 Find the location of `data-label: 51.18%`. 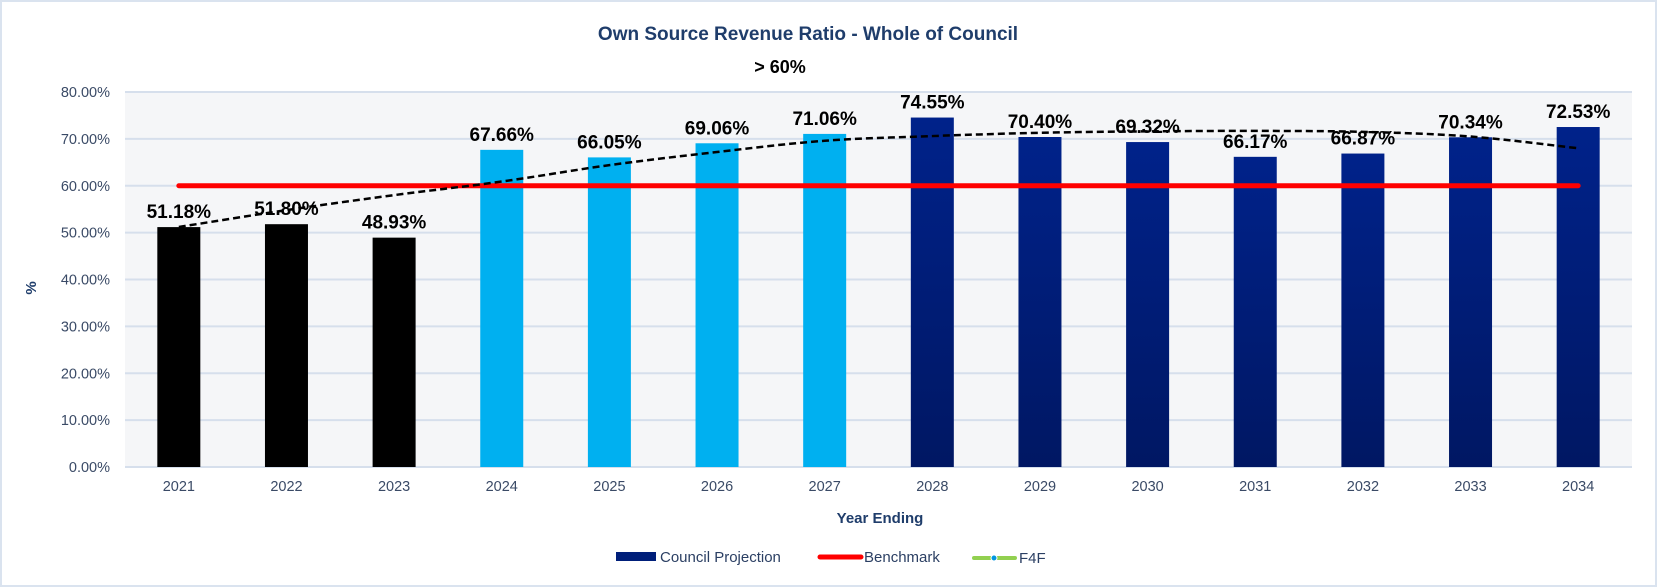

data-label: 51.18% is located at coordinates (179, 212).